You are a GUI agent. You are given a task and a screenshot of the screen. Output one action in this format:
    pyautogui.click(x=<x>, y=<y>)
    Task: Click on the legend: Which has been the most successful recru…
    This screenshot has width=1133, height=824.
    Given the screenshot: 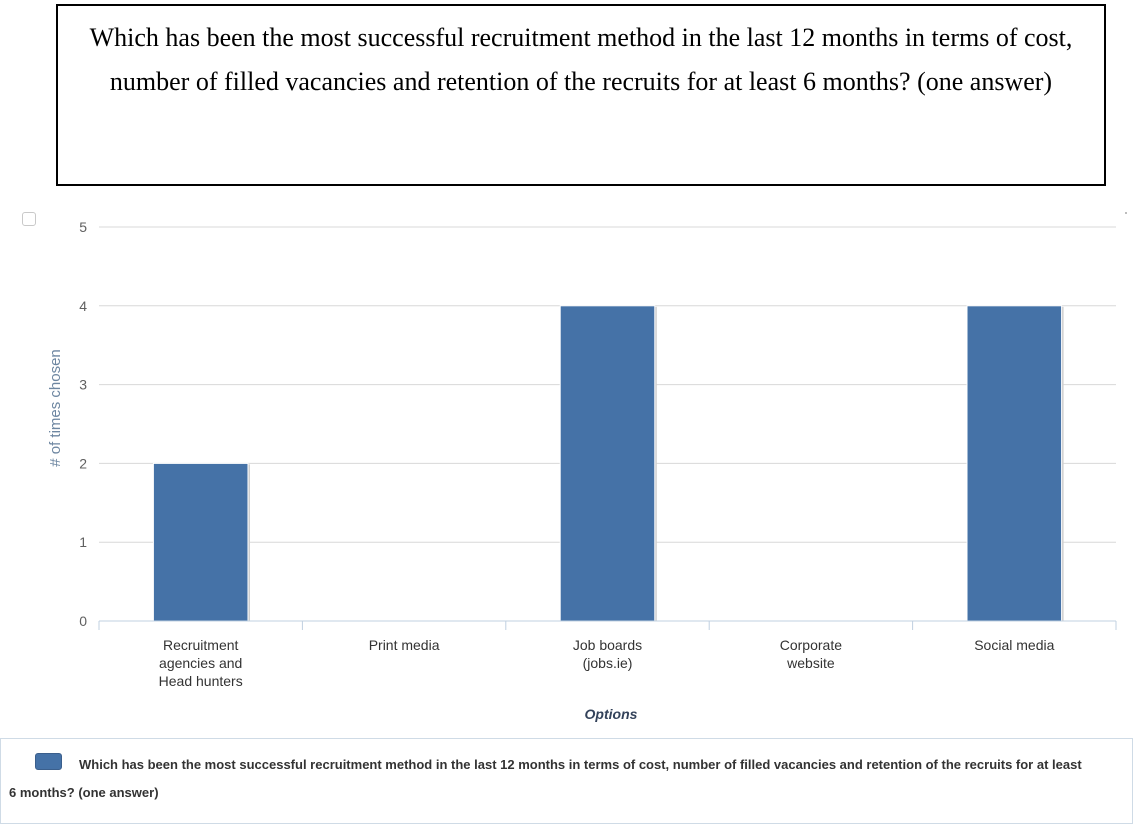 What is the action you would take?
    pyautogui.click(x=566, y=781)
    